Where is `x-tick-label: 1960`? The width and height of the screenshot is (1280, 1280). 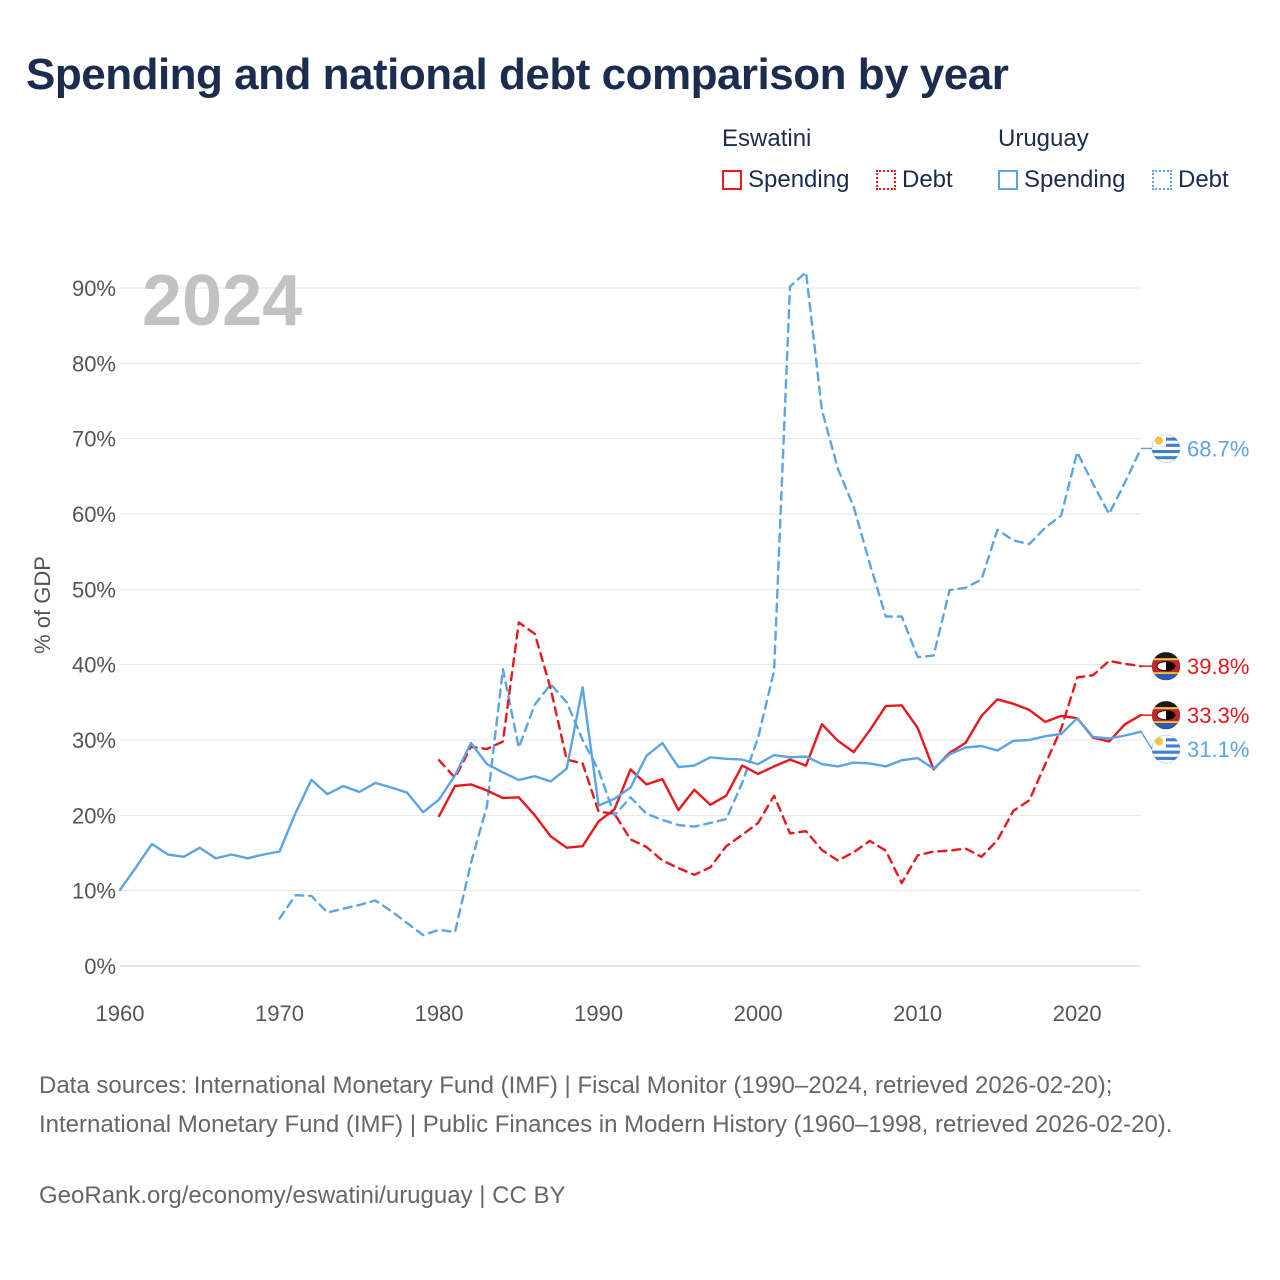
x-tick-label: 1960 is located at coordinates (120, 1013).